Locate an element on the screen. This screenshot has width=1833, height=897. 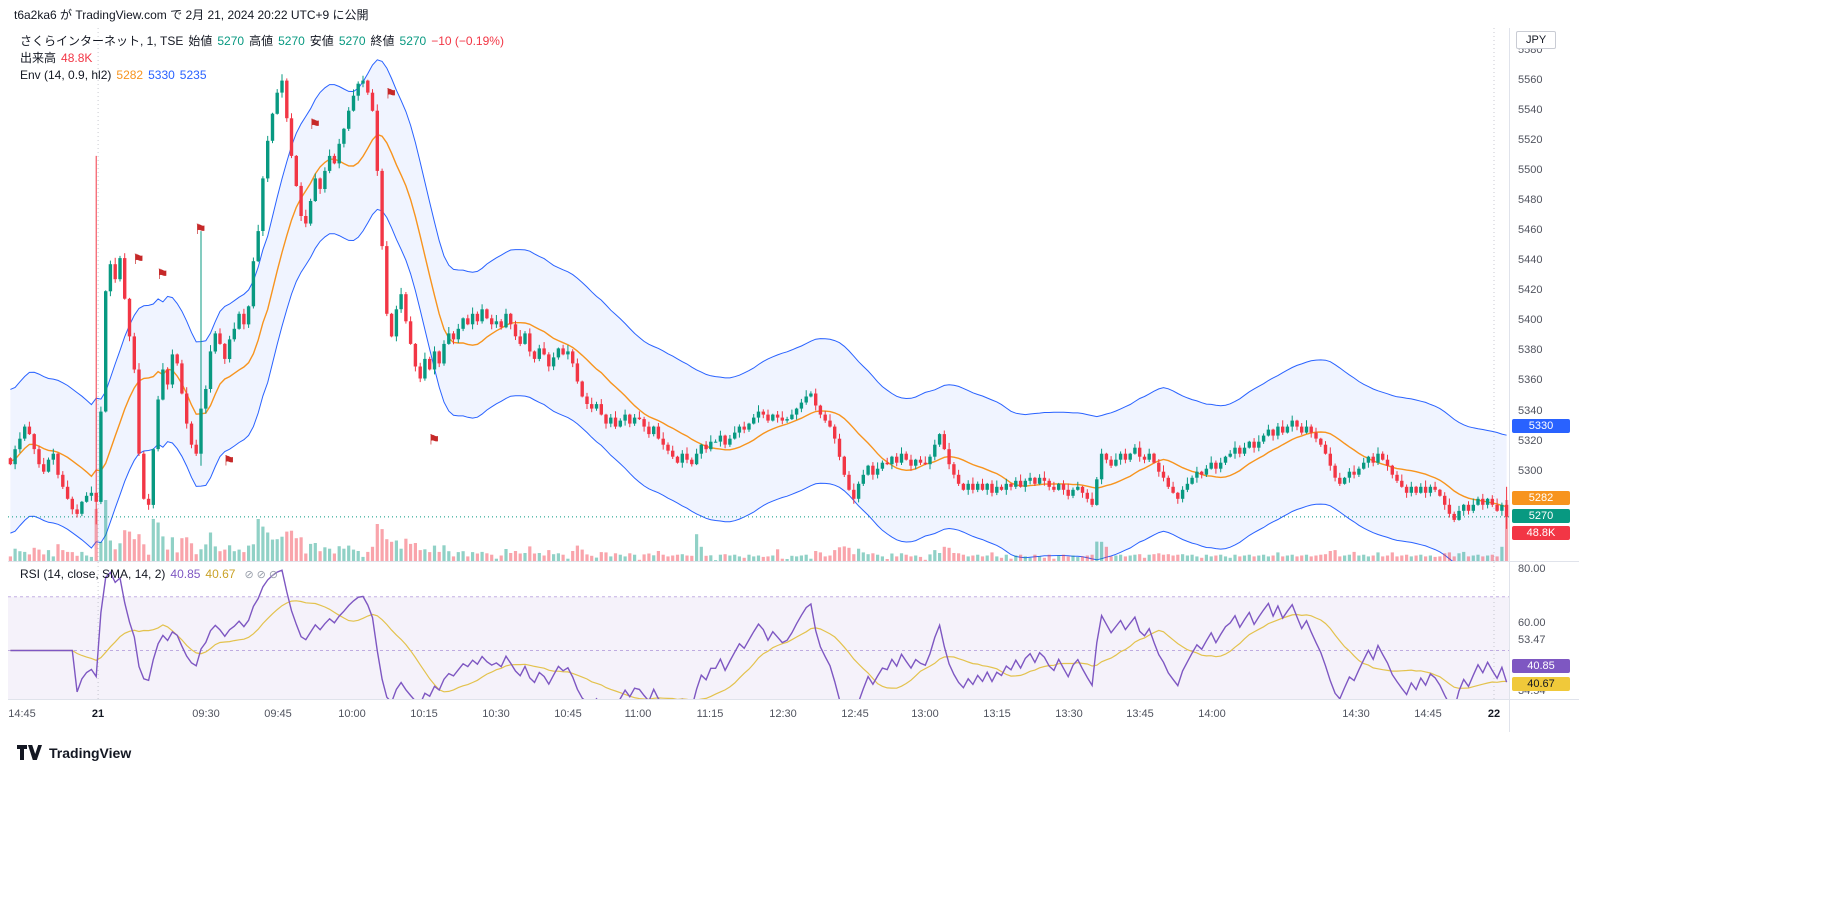
time-axis-label: 13:00 is located at coordinates (925, 714).